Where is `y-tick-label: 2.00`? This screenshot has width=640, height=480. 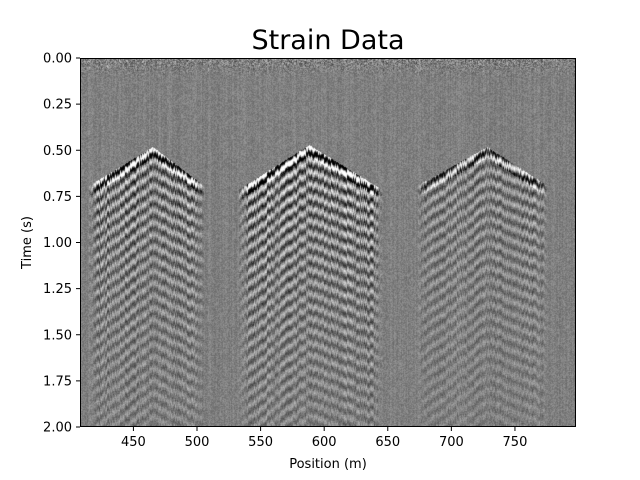 y-tick-label: 2.00 is located at coordinates (57, 428).